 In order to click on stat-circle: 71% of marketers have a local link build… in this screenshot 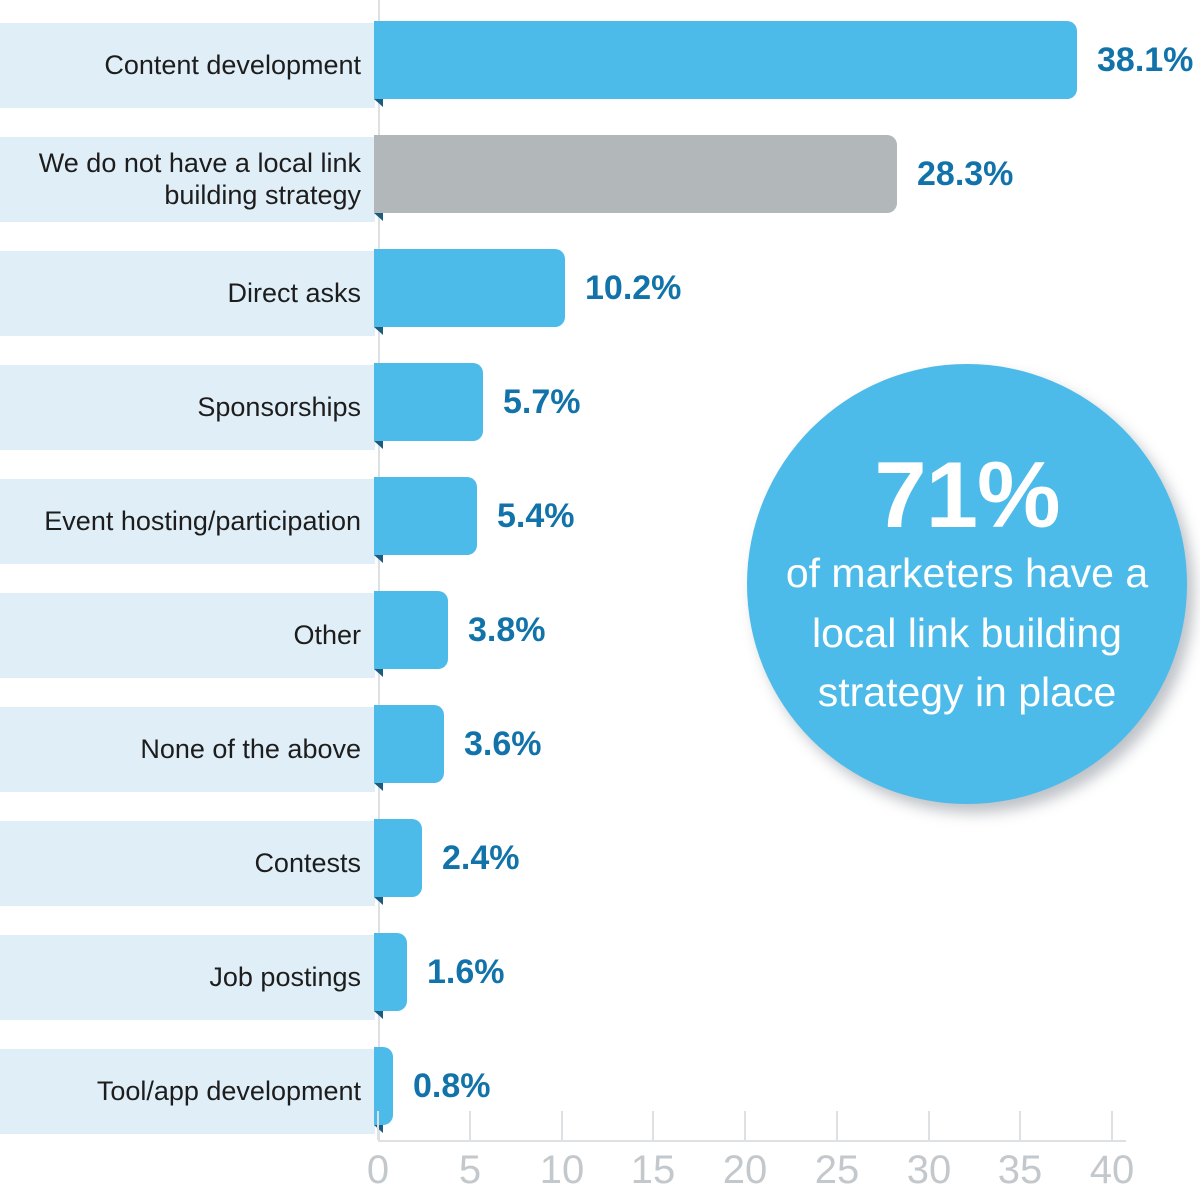, I will do `click(967, 584)`.